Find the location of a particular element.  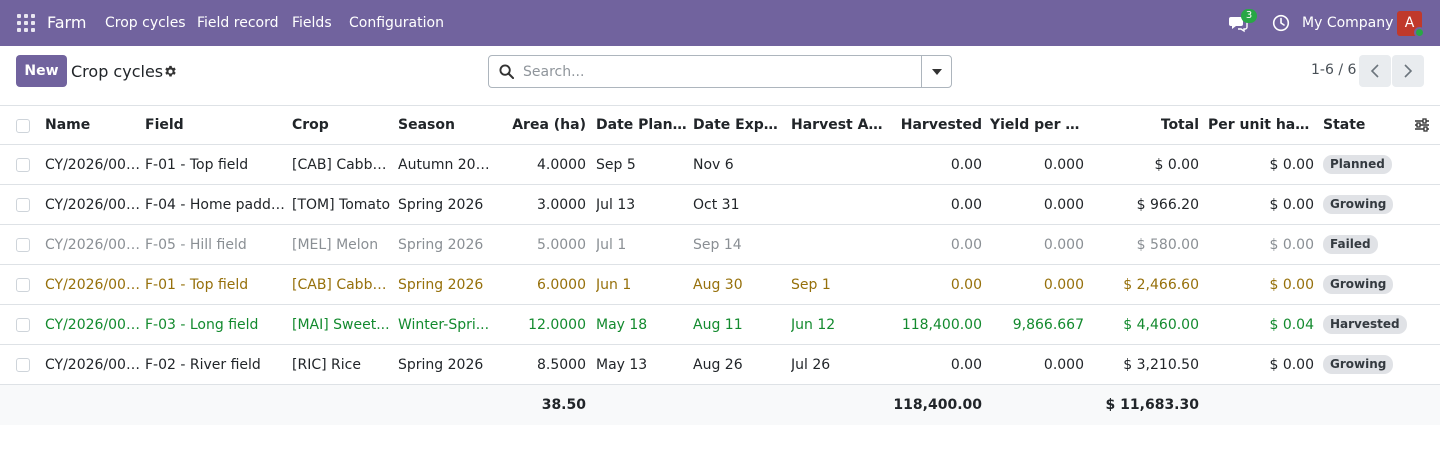

cell-area: 4.0000 is located at coordinates (561, 164).